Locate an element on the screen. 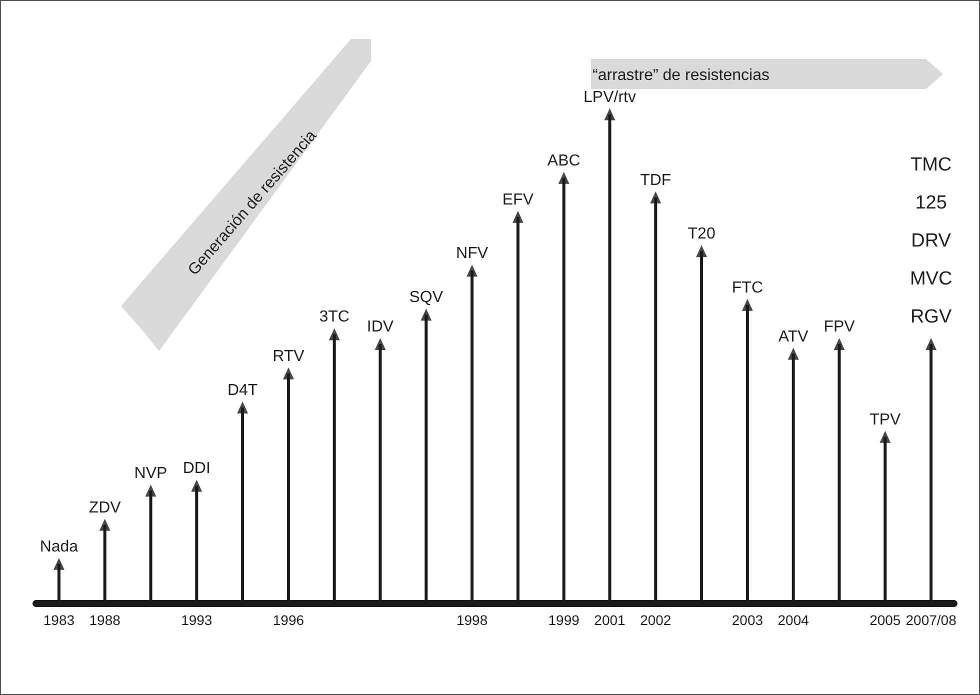 The image size is (980, 695). annotation: NFV is located at coordinates (472, 253).